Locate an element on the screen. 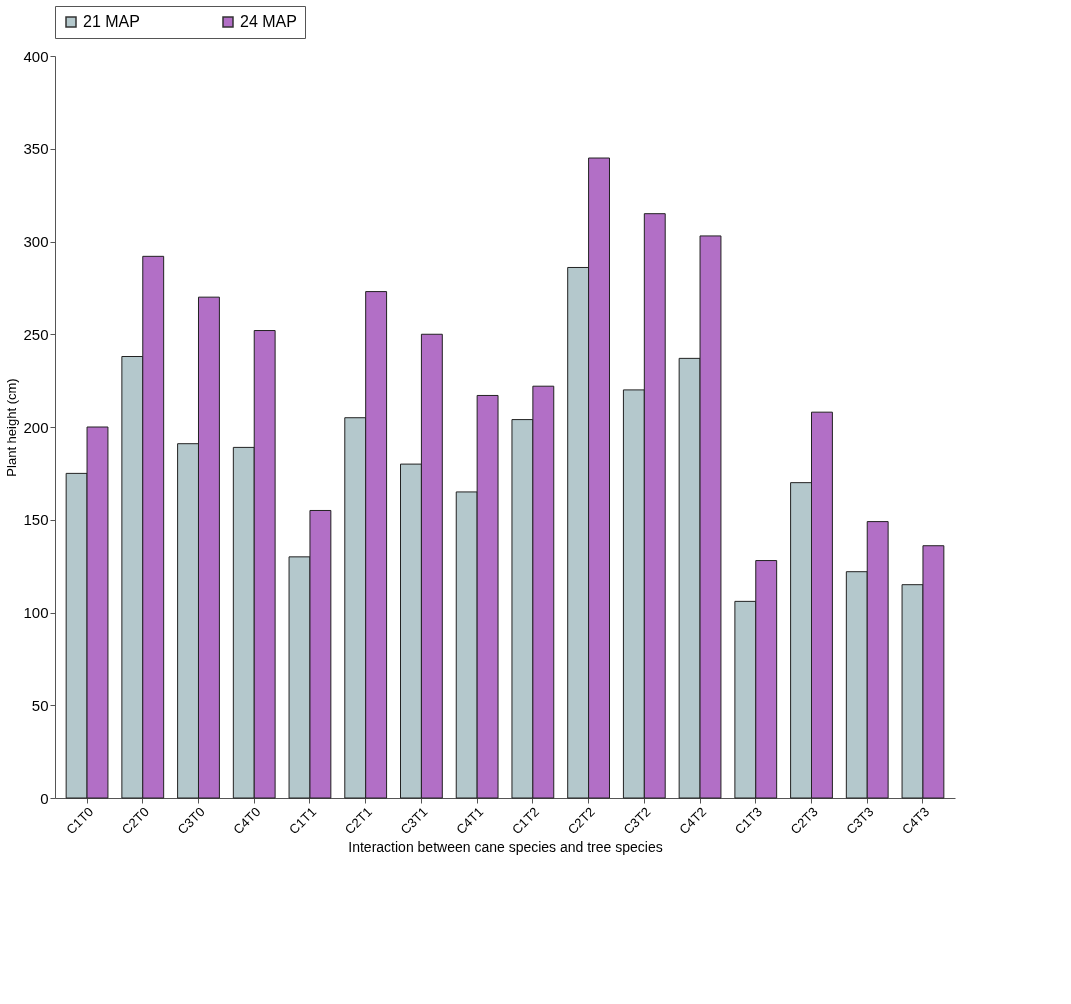 Image resolution: width=1071 pixels, height=1004 pixels. y-axis-title: Plant height (cm) is located at coordinates (12, 427).